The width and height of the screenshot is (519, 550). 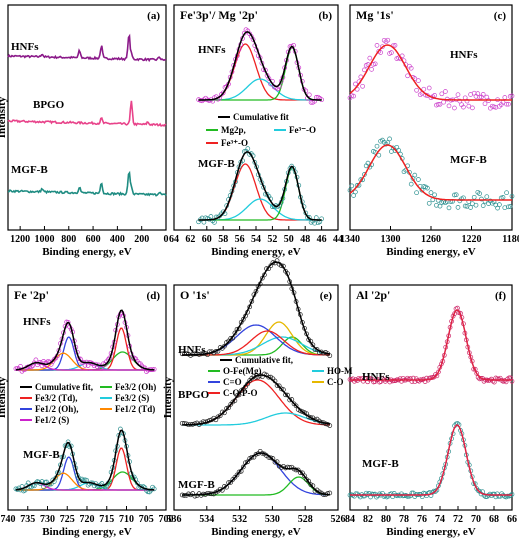 I want to click on x-tick-label: 62, so click(x=190, y=239).